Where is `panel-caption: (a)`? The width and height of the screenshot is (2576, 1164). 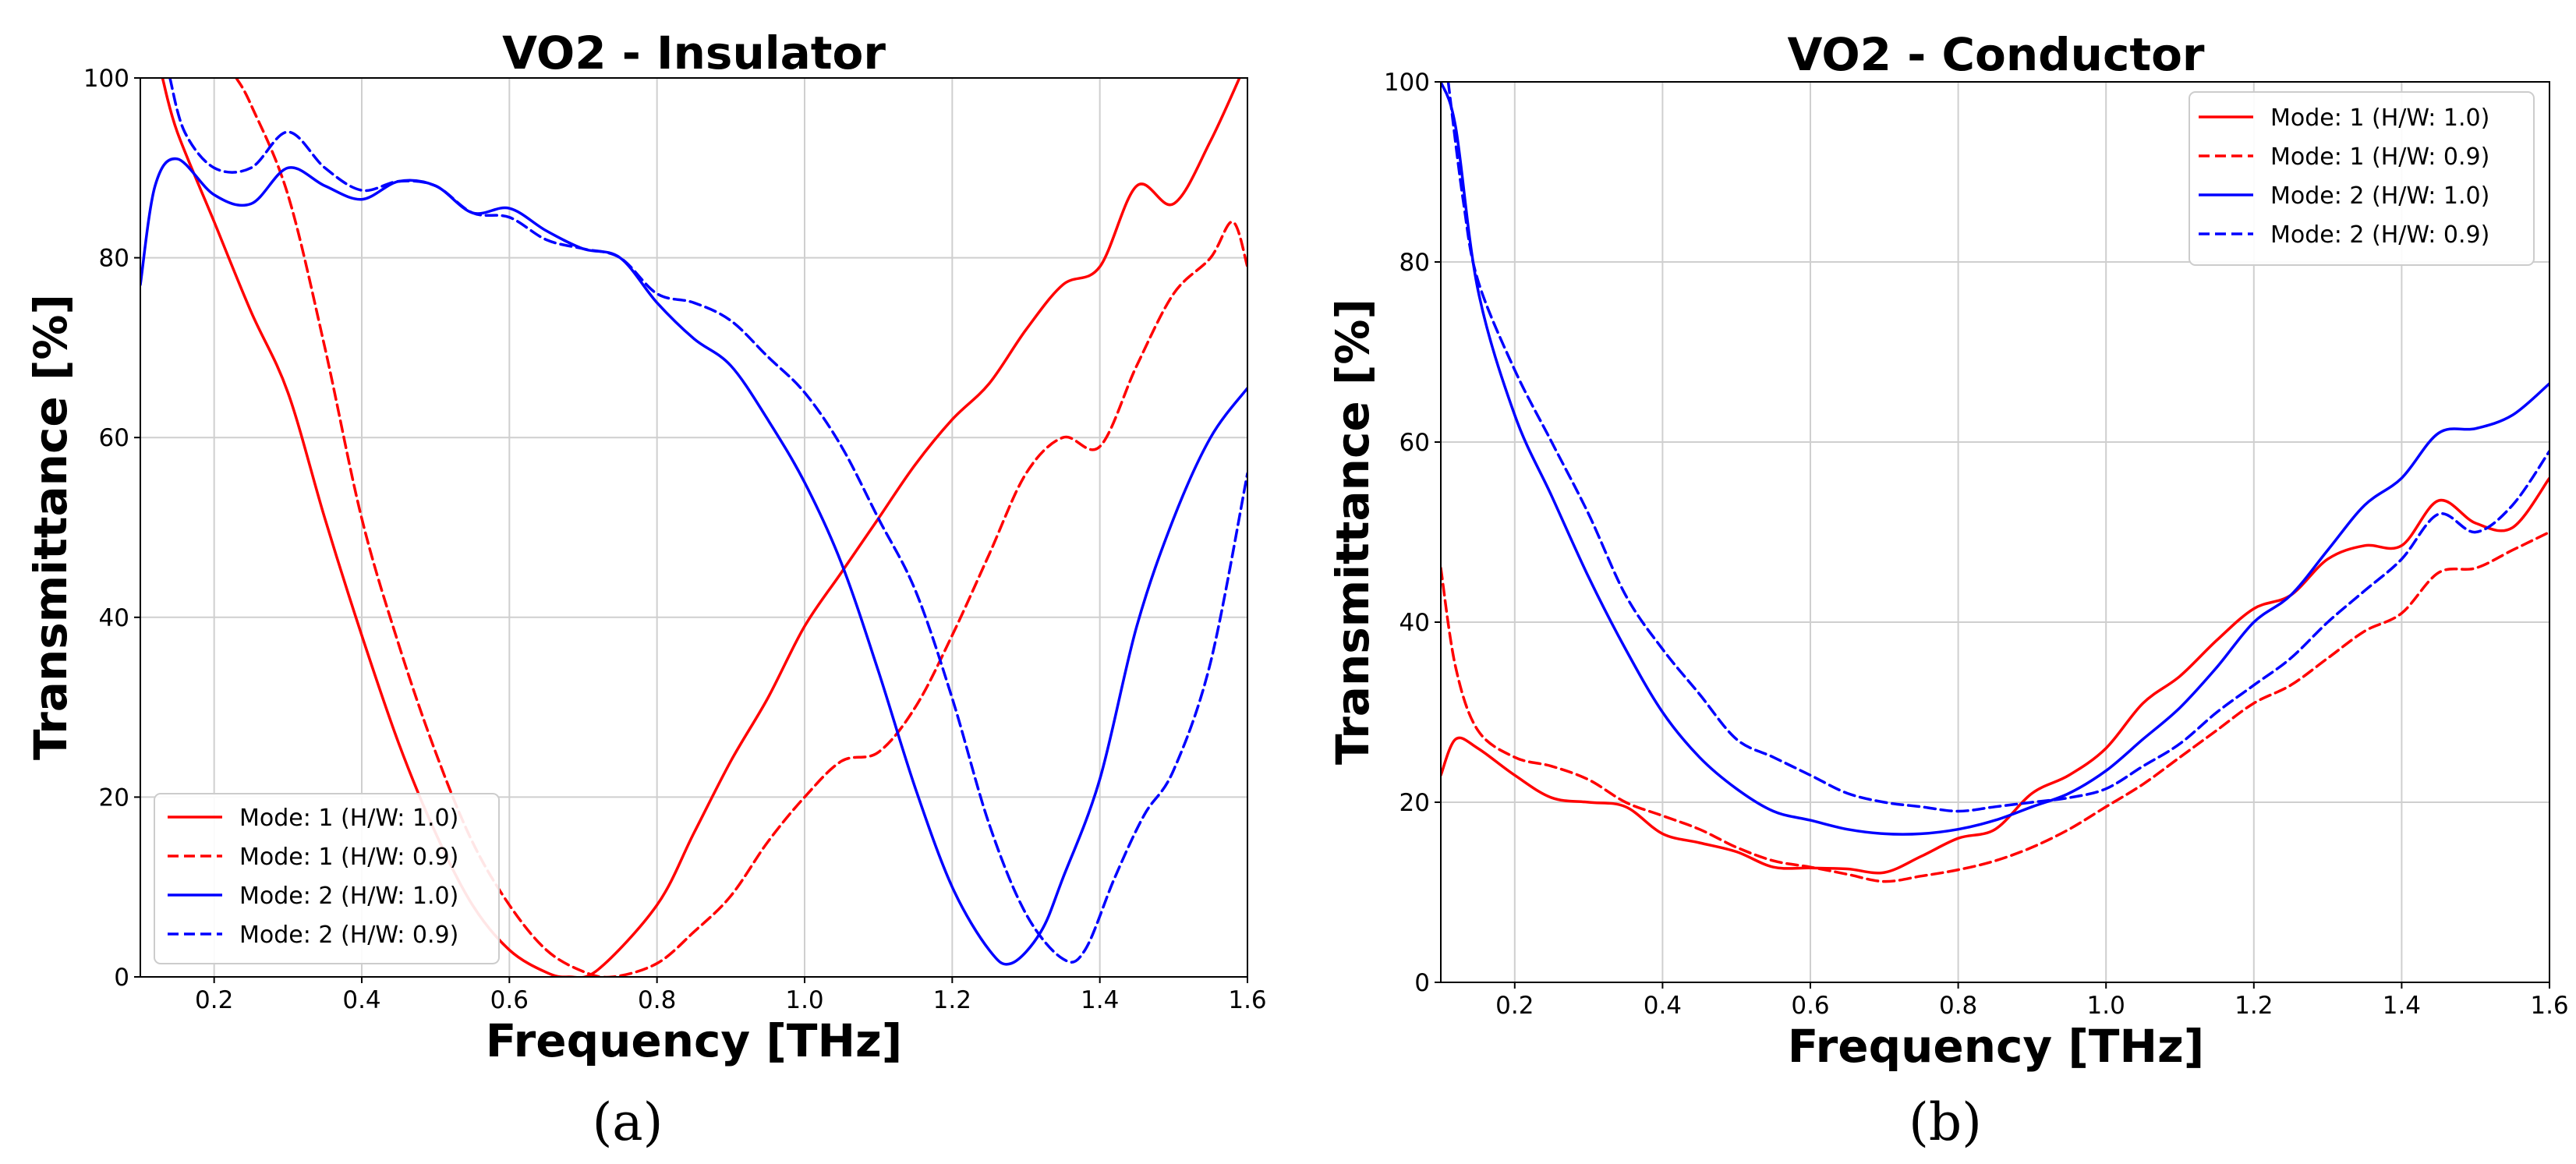
panel-caption: (a) is located at coordinates (628, 1122).